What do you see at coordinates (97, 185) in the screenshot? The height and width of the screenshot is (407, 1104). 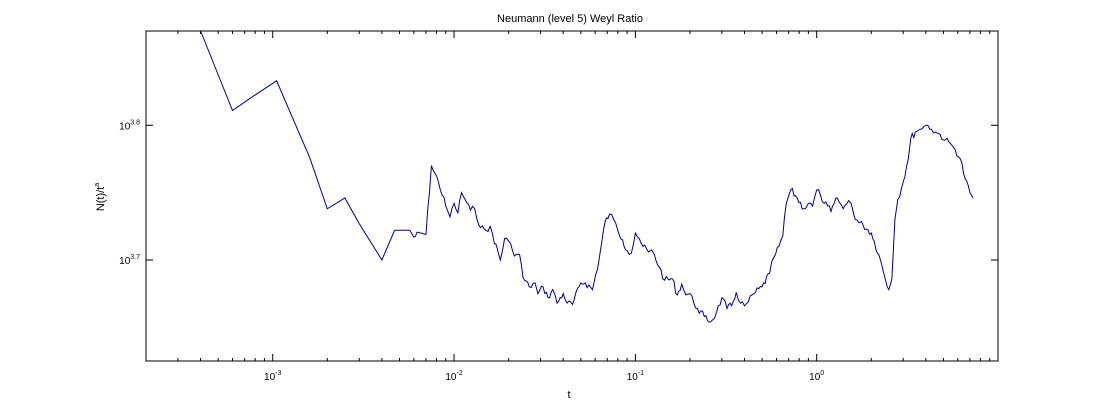 I see `y-axis-label-superscript: a` at bounding box center [97, 185].